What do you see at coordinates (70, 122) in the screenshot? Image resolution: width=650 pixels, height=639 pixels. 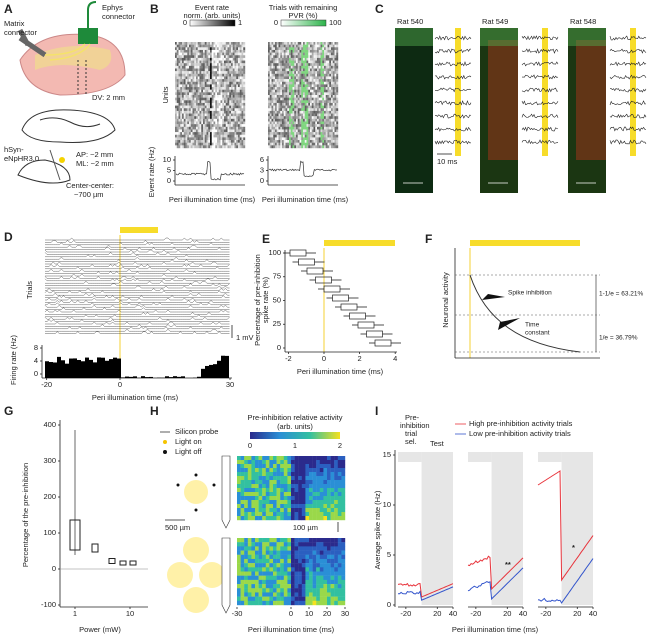 I see `brain-fold` at bounding box center [70, 122].